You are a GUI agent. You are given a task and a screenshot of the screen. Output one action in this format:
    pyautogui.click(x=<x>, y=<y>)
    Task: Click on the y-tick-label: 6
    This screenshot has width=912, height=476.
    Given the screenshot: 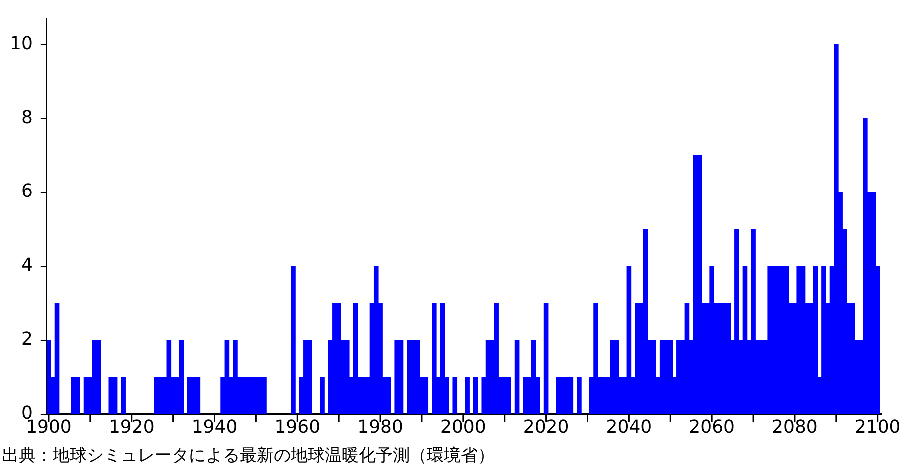 What is the action you would take?
    pyautogui.click(x=27, y=191)
    